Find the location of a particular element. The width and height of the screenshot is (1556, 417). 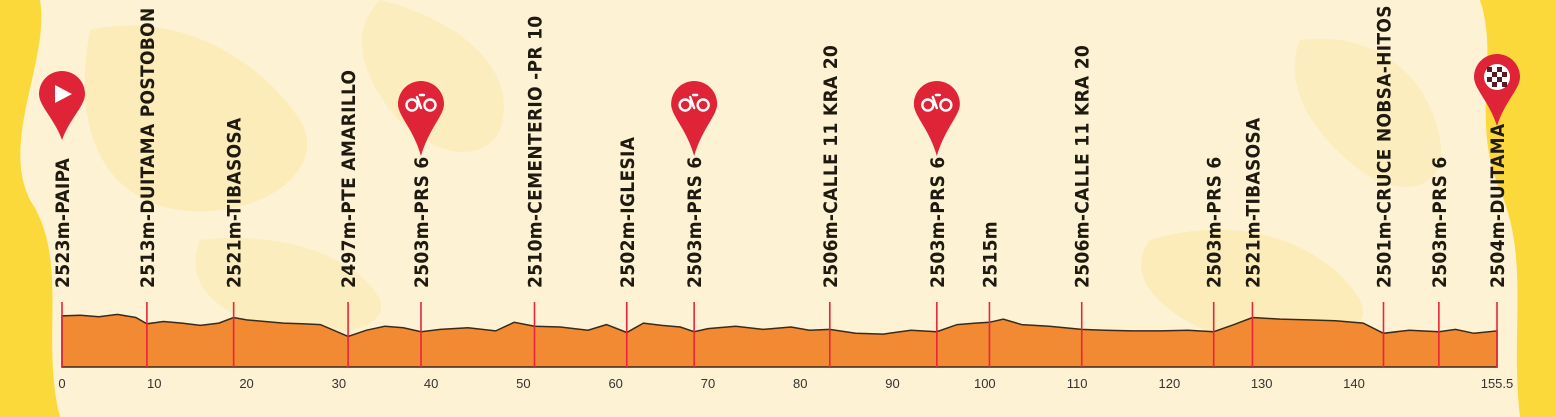

waypoint-label: 2497m-PTE AMARILLO is located at coordinates (349, 179).